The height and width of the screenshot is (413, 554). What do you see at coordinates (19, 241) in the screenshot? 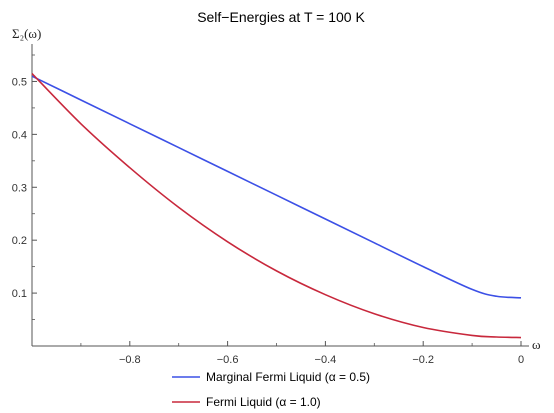
I see `y-tick-label: 0.2` at bounding box center [19, 241].